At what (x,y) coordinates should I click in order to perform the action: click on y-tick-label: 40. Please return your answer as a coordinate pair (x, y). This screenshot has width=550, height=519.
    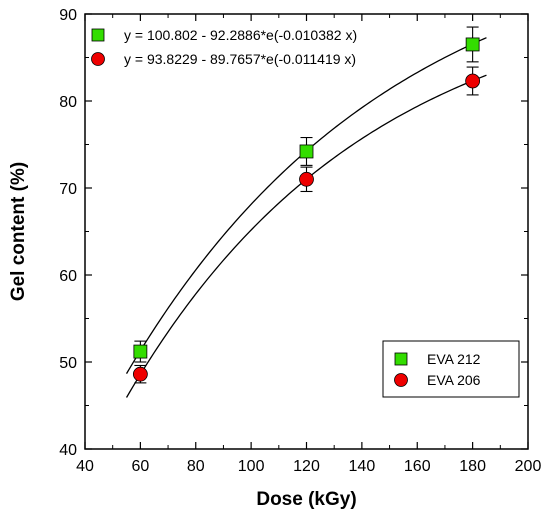
    Looking at the image, I should click on (68, 450).